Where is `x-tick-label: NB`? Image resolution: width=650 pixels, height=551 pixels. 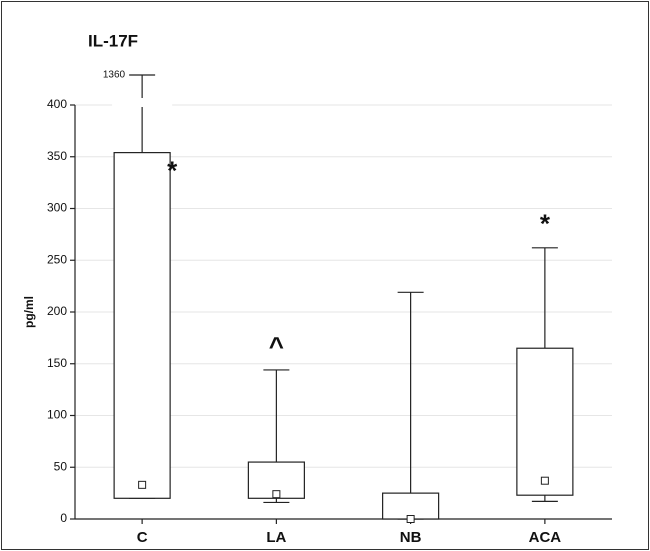
x-tick-label: NB is located at coordinates (411, 537).